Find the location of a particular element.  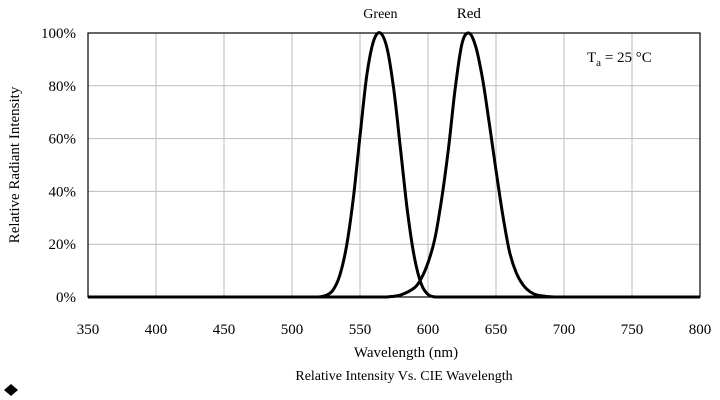

annotation-rest: = 25 °C is located at coordinates (626, 58).